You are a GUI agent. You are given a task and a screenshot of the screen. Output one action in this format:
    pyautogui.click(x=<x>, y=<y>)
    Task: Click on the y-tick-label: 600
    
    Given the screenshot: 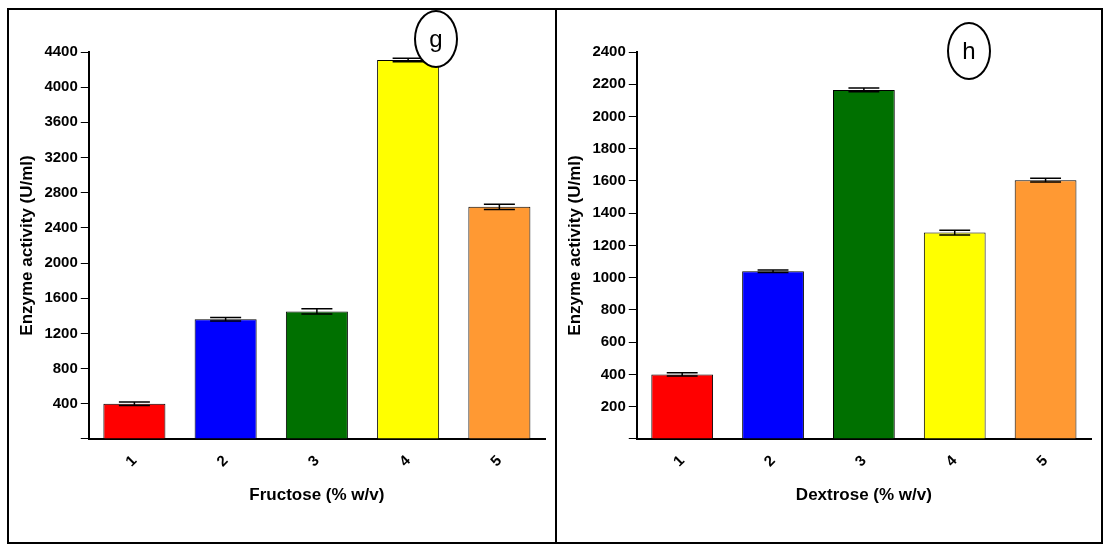 What is the action you would take?
    pyautogui.click(x=613, y=341)
    